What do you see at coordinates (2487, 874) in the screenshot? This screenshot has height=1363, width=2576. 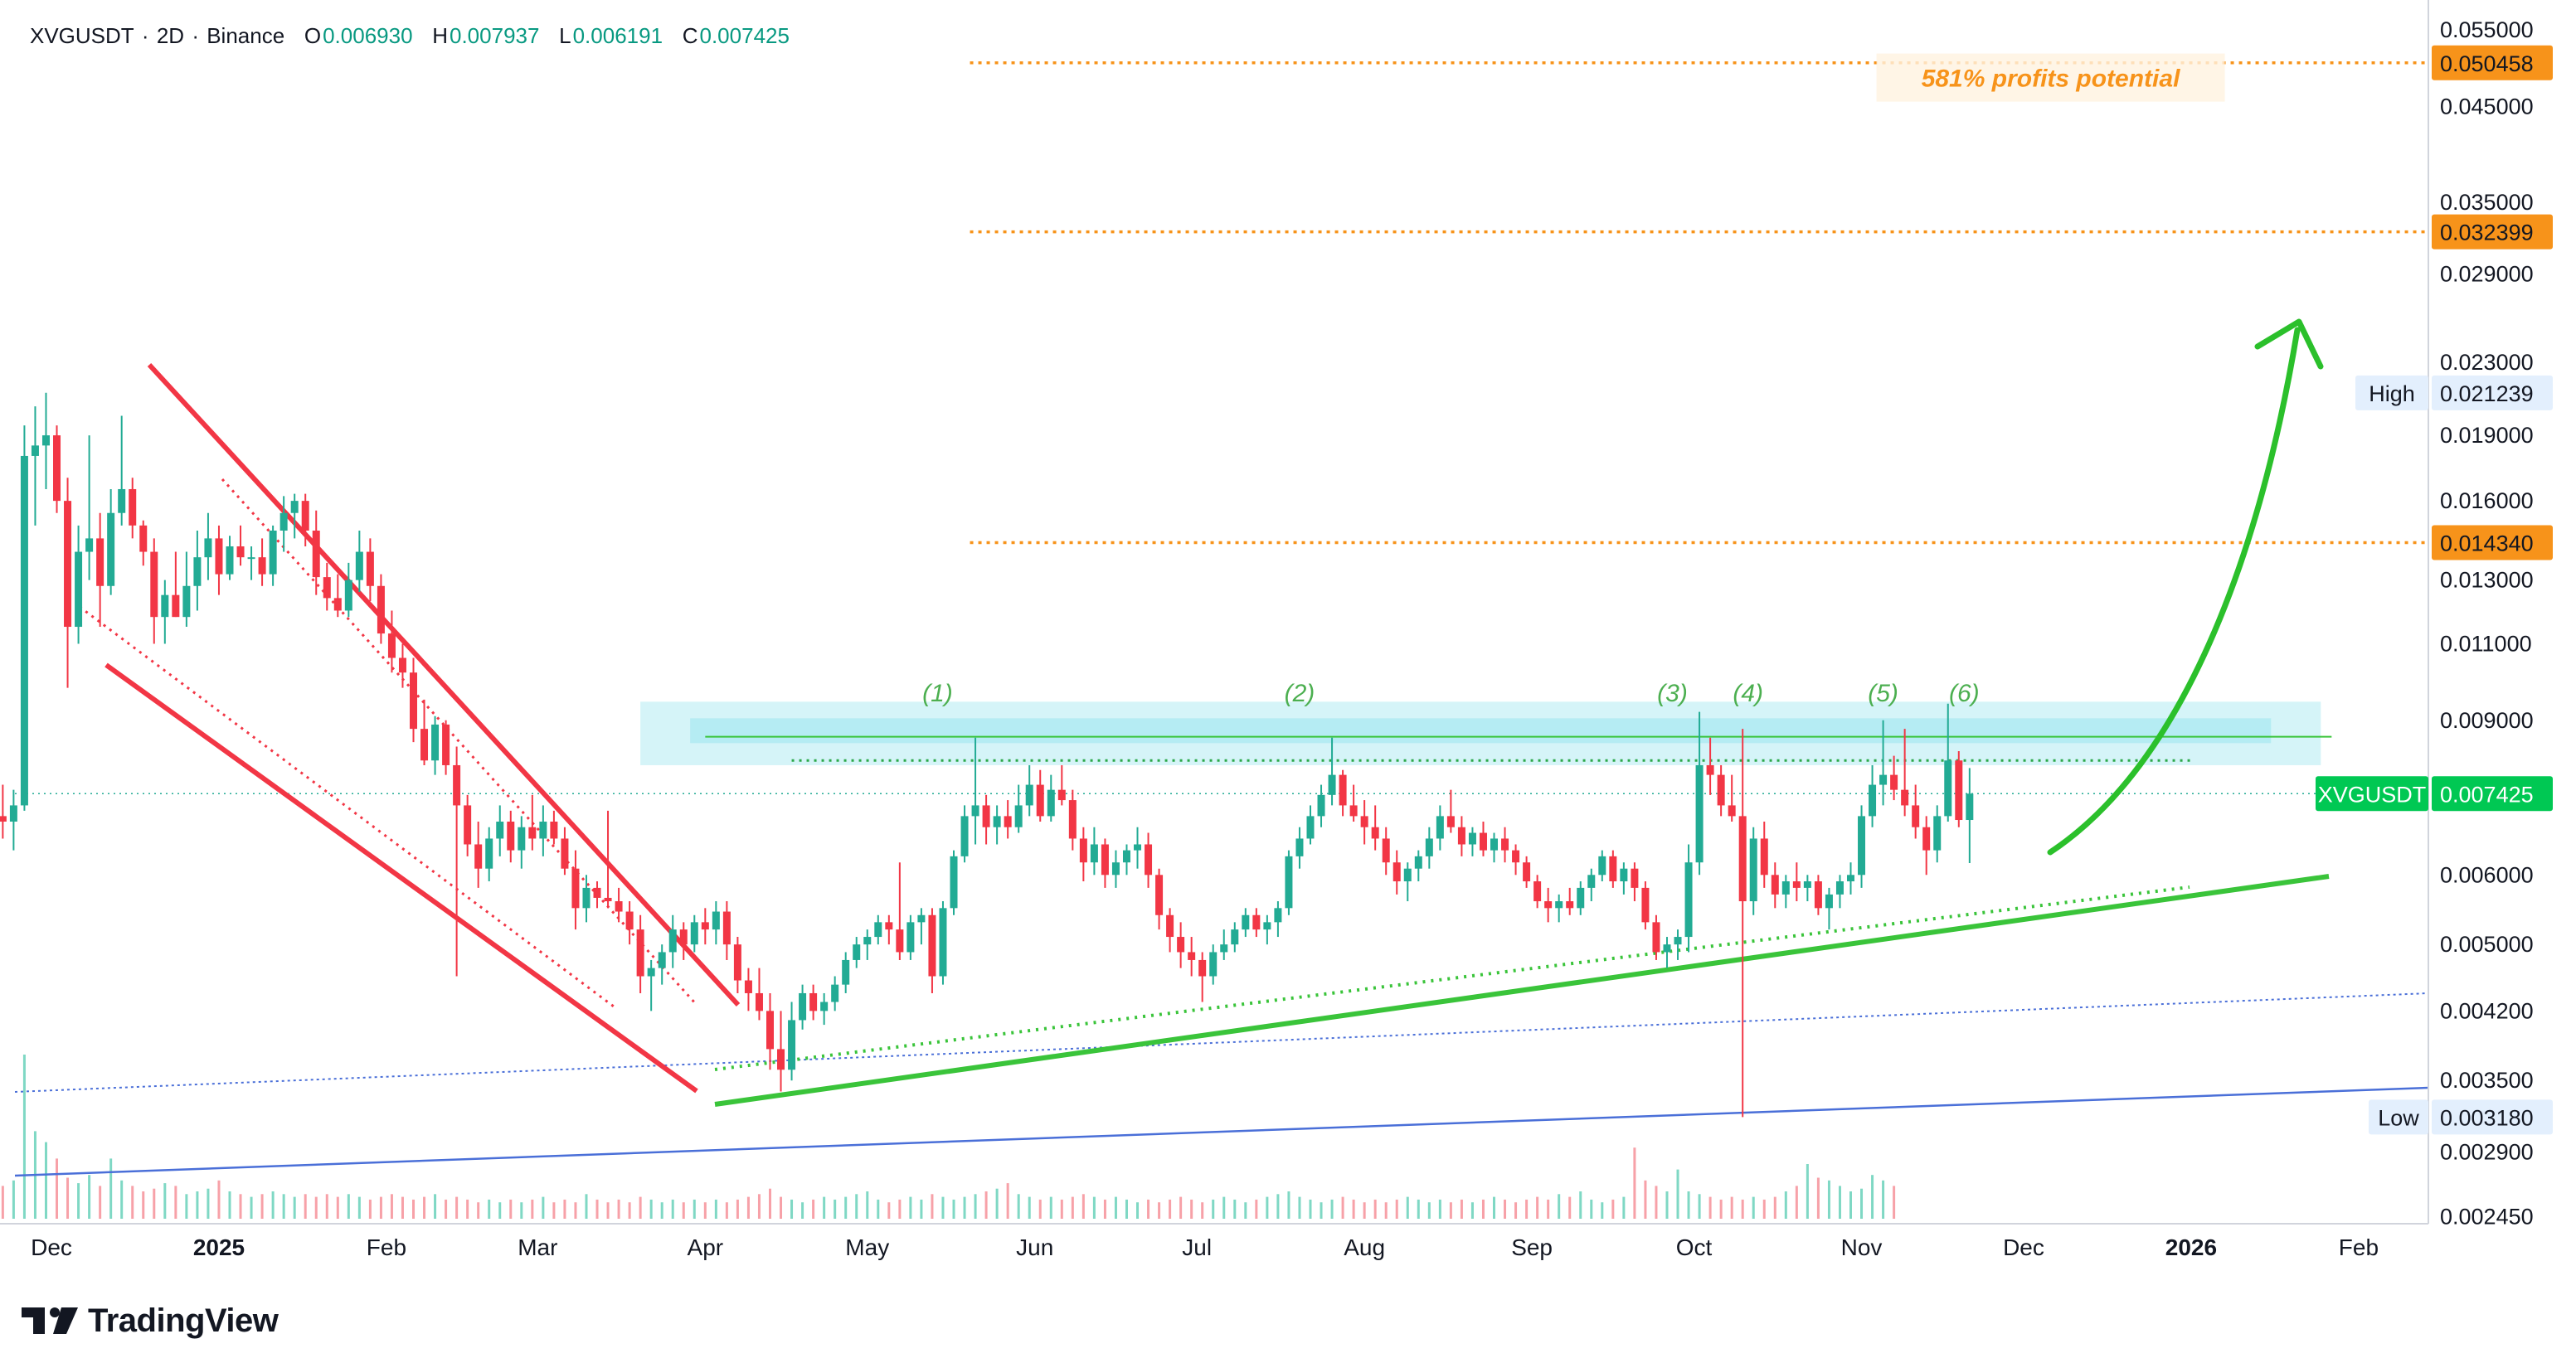 I see `price-tick-label: 0.006000` at bounding box center [2487, 874].